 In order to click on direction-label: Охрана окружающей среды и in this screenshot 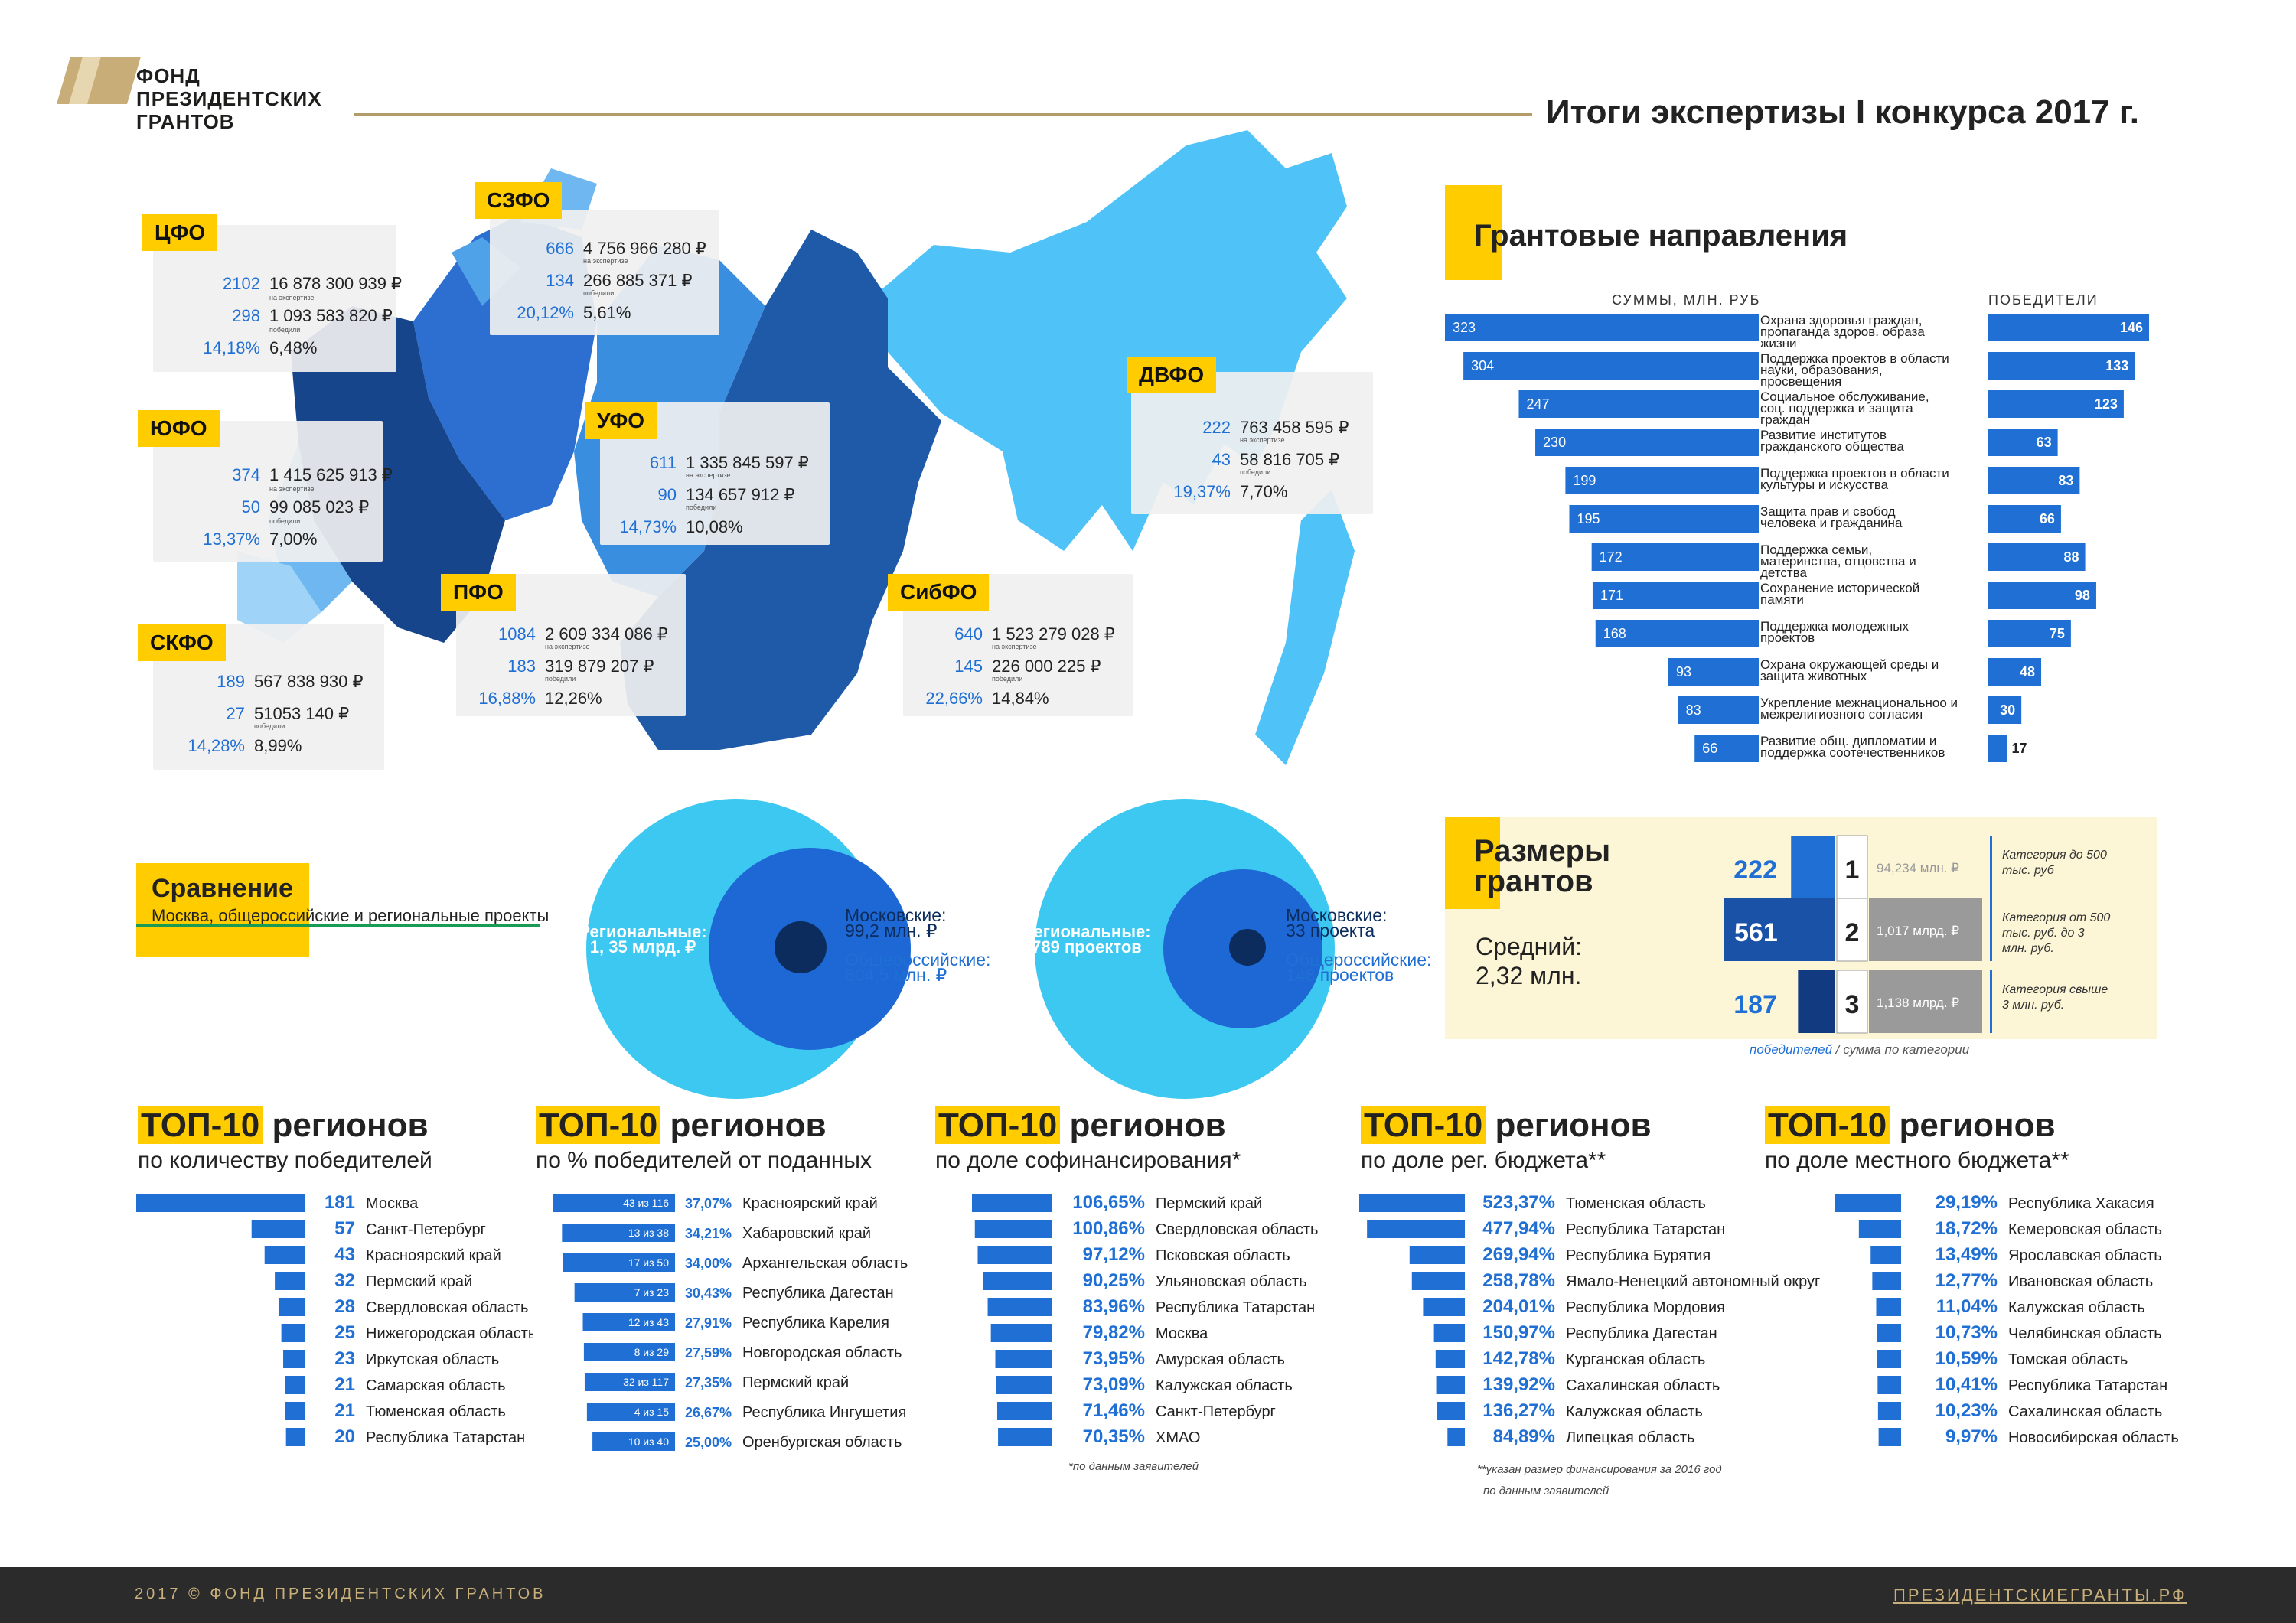, I will do `click(1849, 664)`.